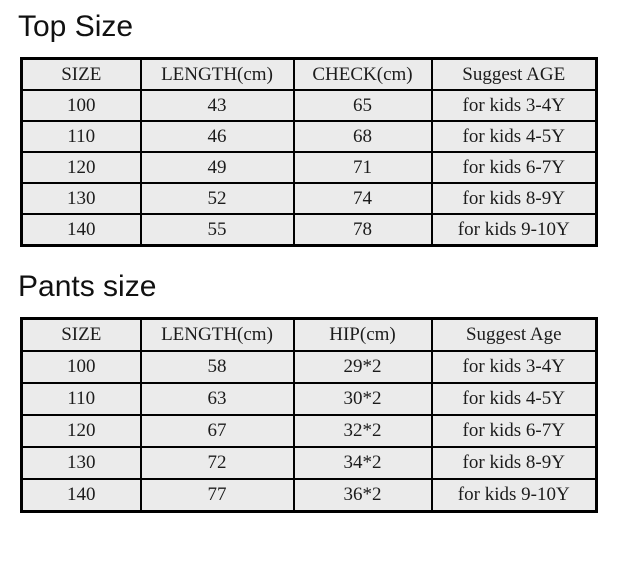  What do you see at coordinates (217, 367) in the screenshot?
I see `cell-length: 58` at bounding box center [217, 367].